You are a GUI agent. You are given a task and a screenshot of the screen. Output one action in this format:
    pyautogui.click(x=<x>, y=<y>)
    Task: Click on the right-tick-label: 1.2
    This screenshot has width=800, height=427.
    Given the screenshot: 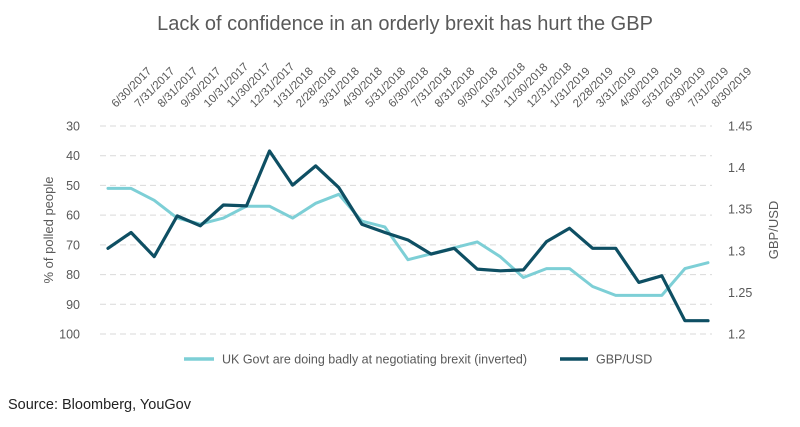 What is the action you would take?
    pyautogui.click(x=736, y=335)
    